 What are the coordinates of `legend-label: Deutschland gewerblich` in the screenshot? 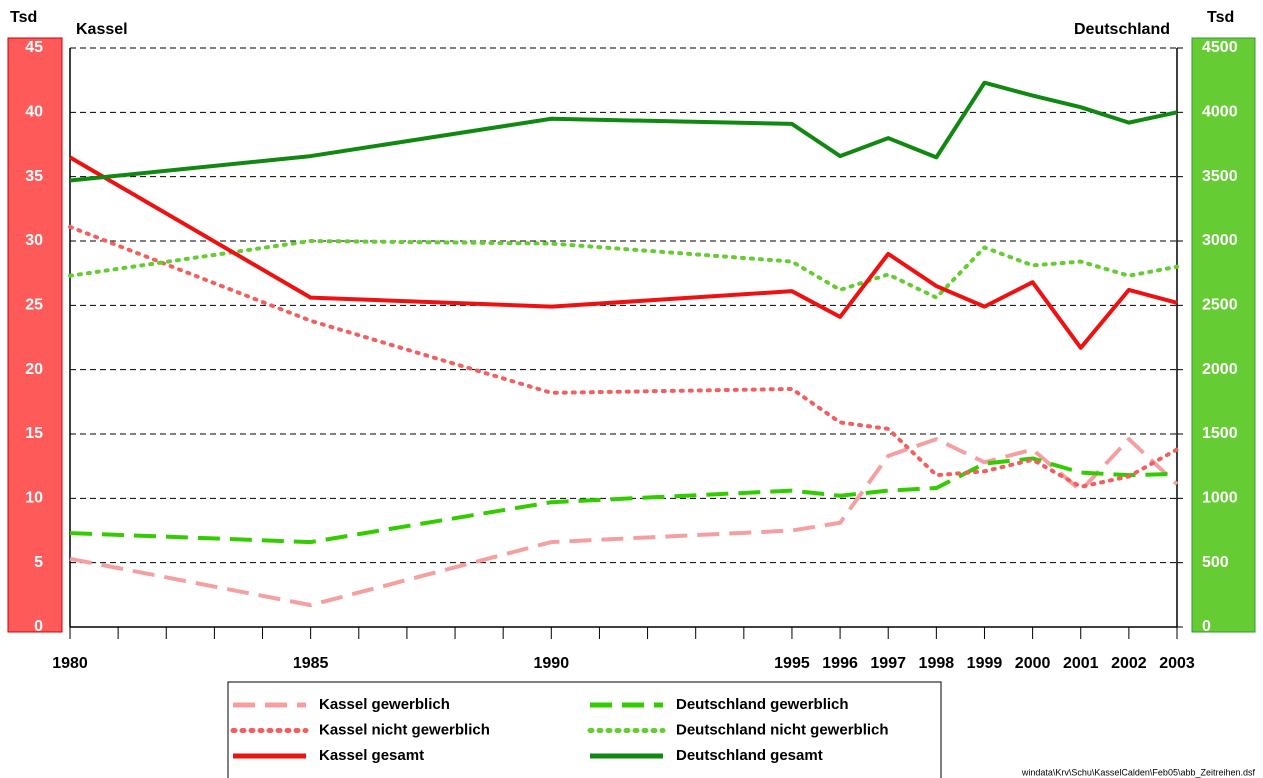 It's located at (762, 704).